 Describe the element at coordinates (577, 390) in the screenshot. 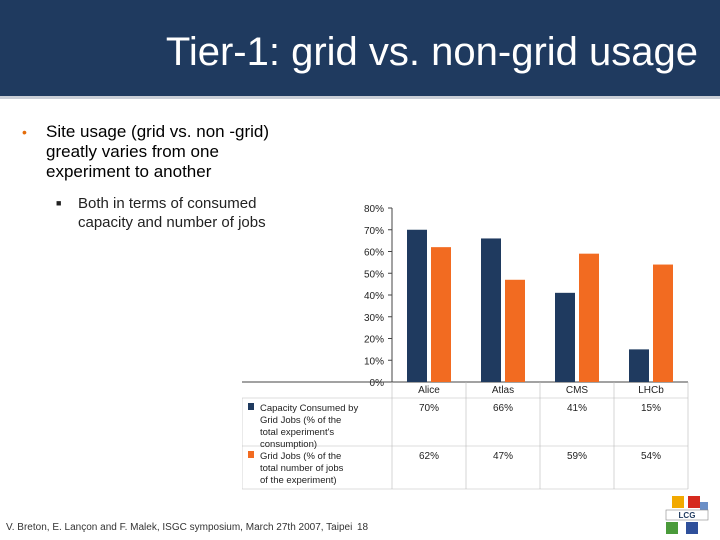

I see `x-category-label: CMS` at that location.